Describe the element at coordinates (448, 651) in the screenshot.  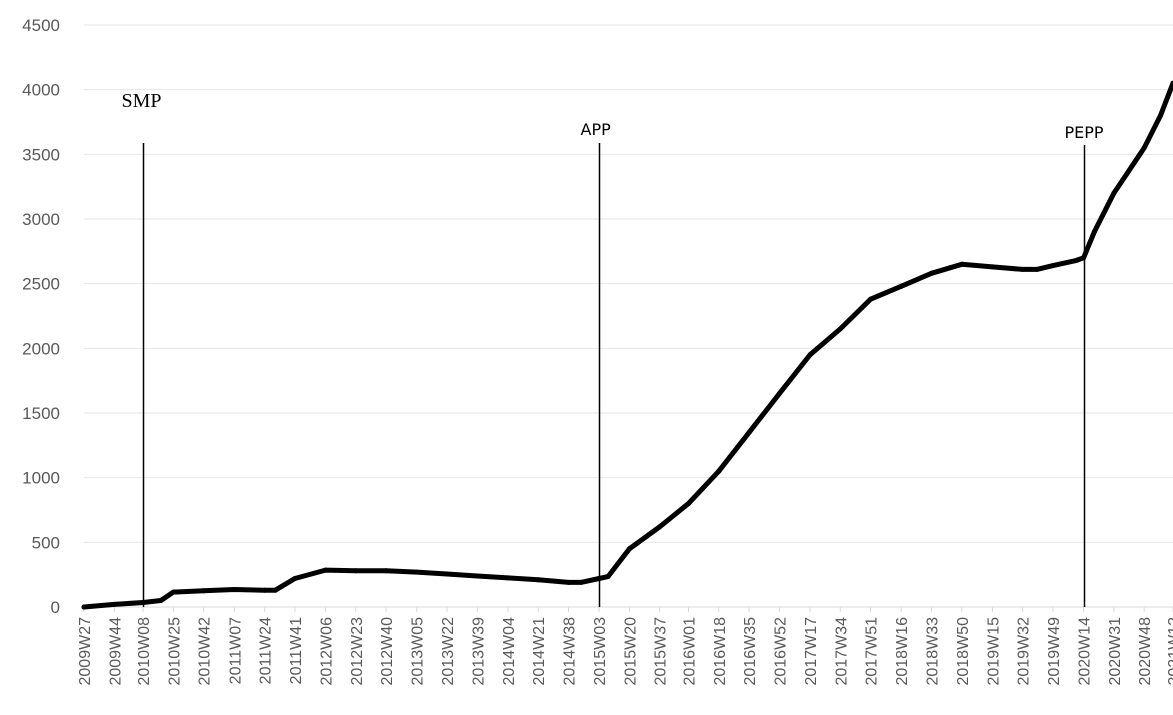
I see `x-tick-label: 2013W22` at that location.